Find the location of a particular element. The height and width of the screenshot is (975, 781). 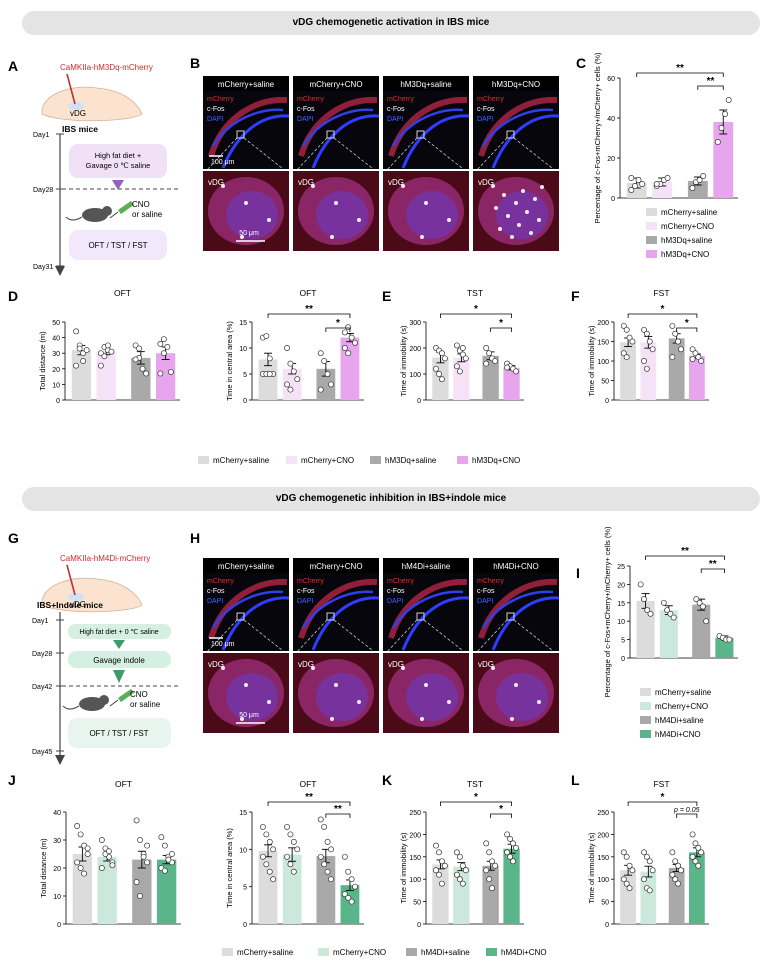

micrograph-title: mCherry+CNO is located at coordinates (335, 566).